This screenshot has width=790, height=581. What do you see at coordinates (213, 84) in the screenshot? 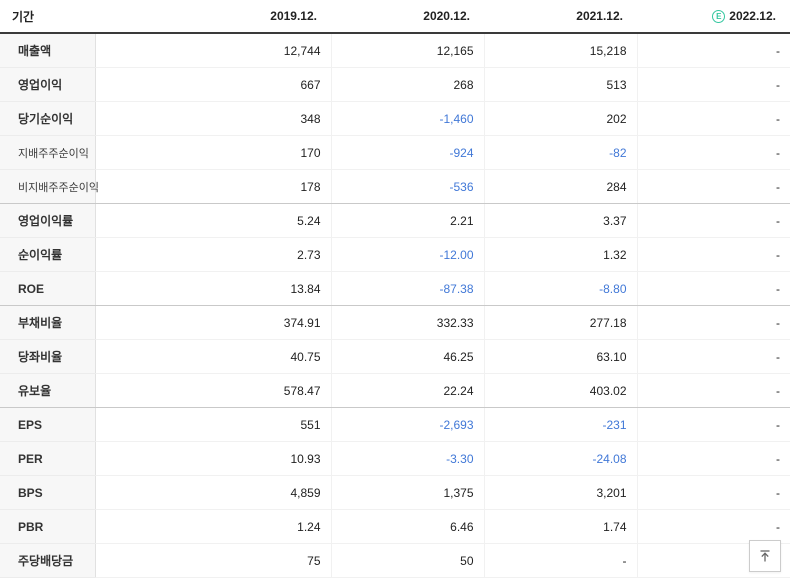
I see `cell-value: 667` at bounding box center [213, 84].